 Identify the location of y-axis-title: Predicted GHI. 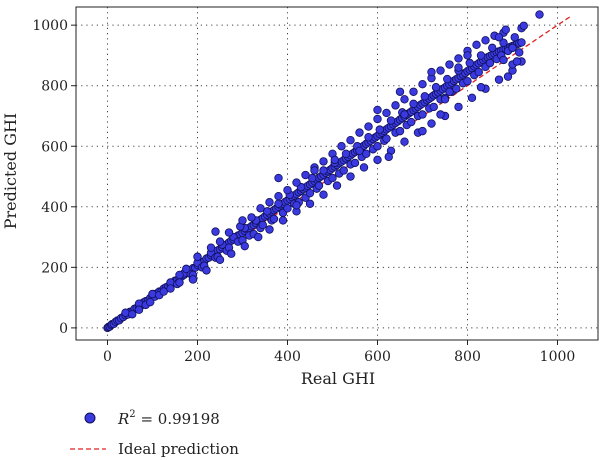
(10, 171).